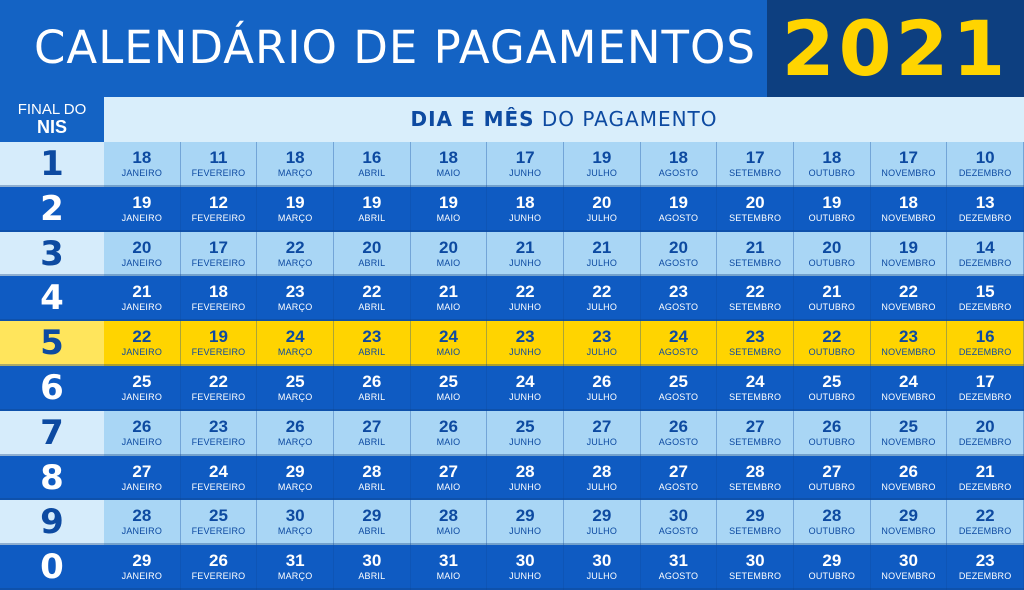 The height and width of the screenshot is (590, 1024). I want to click on date-cell: 19 NOVEMBRO, so click(909, 254).